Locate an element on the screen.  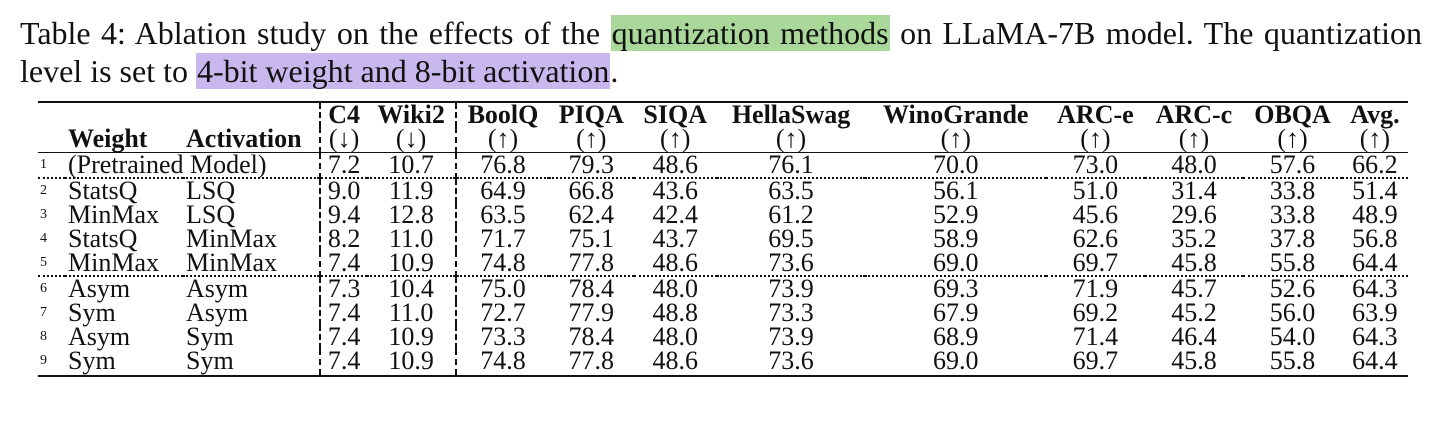
column-arrow-avg: (↑) is located at coordinates (1374, 139).